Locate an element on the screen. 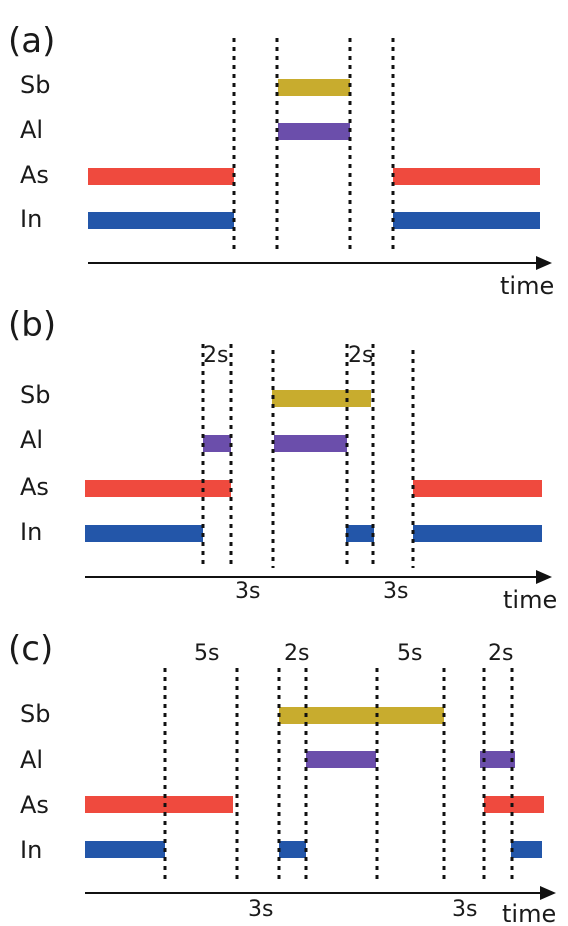 This screenshot has height=926, width=568. panel-c-label: (c) is located at coordinates (30, 649).